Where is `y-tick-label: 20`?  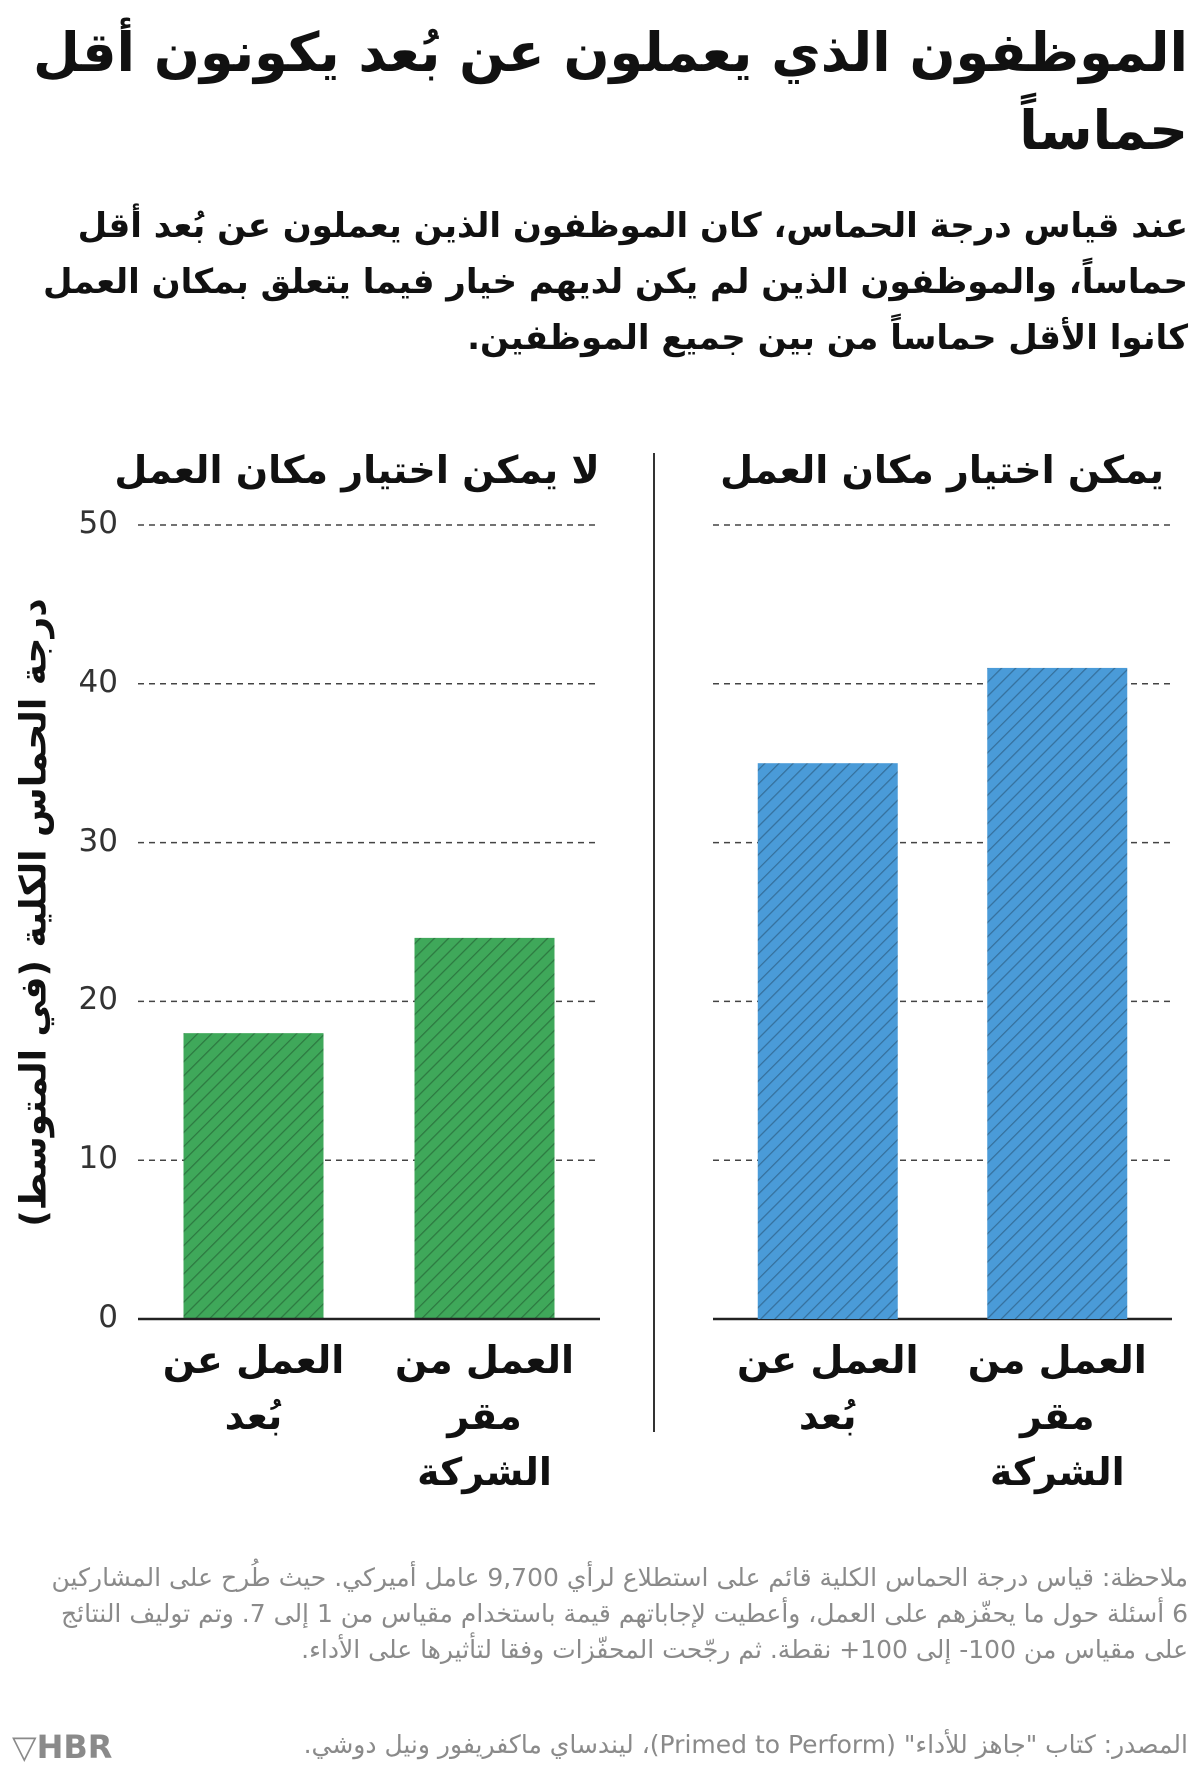
y-tick-label: 20 is located at coordinates (98, 999).